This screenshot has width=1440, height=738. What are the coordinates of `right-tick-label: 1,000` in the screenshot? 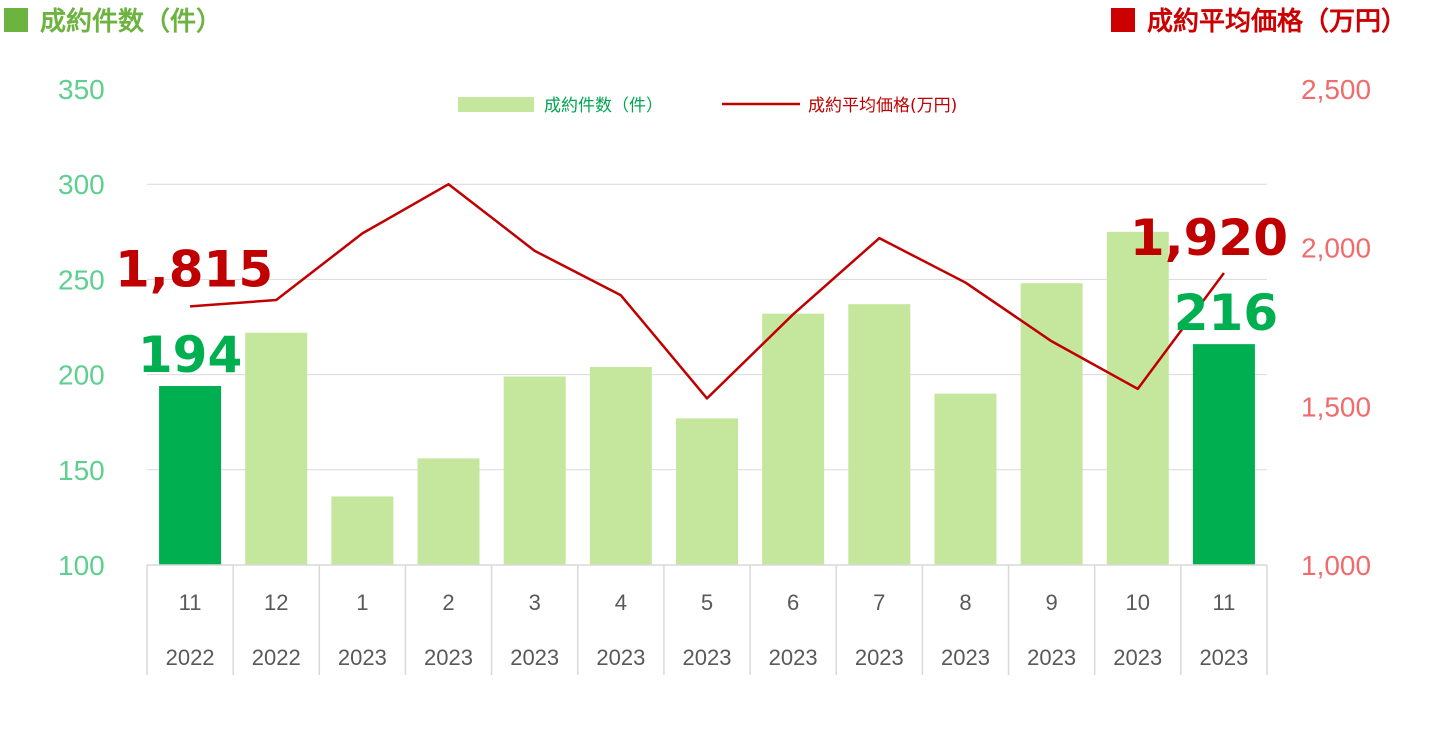 It's located at (1336, 565).